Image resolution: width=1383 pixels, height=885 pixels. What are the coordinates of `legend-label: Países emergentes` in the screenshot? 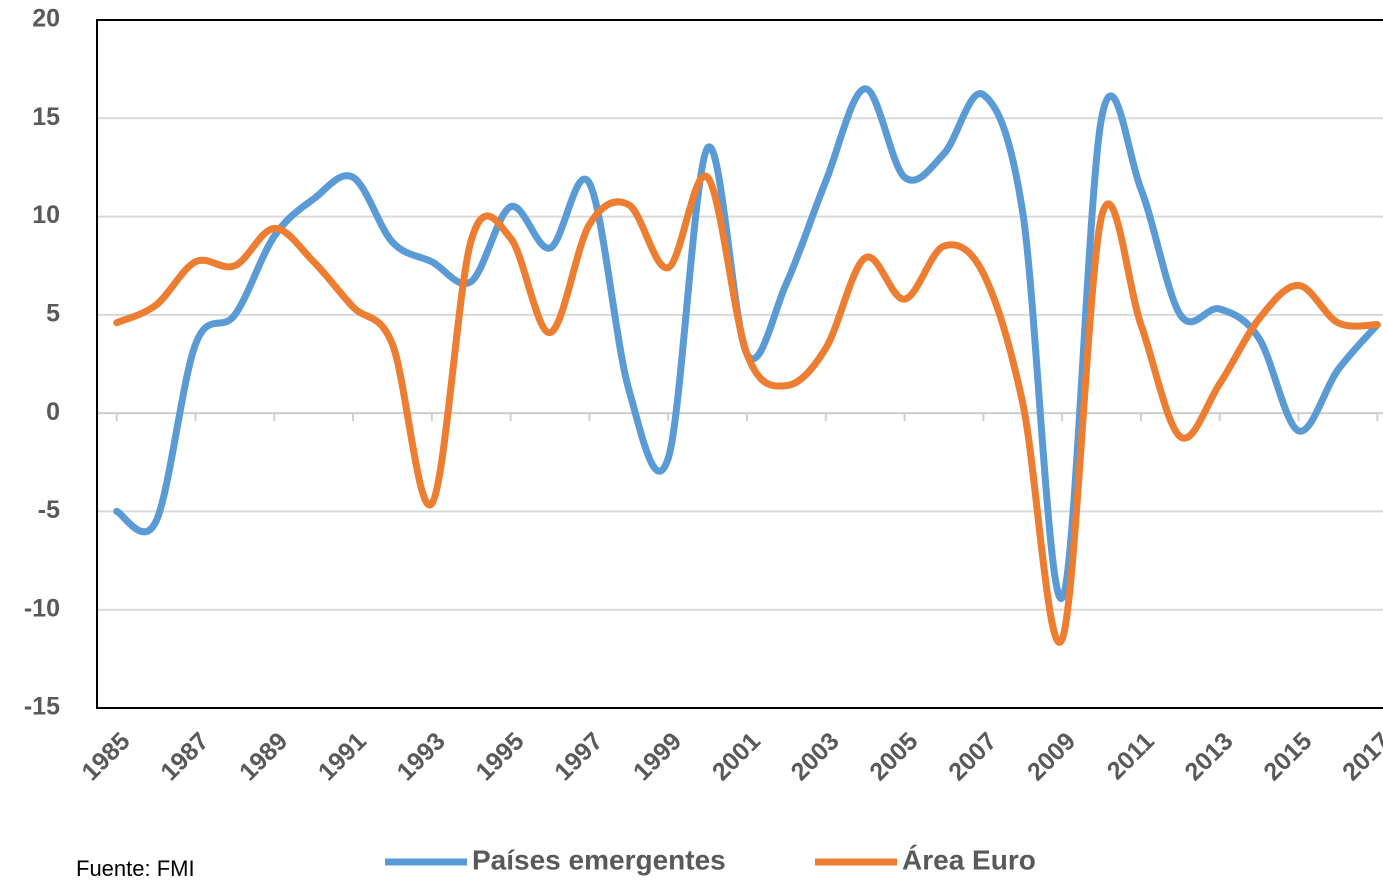 It's located at (599, 859).